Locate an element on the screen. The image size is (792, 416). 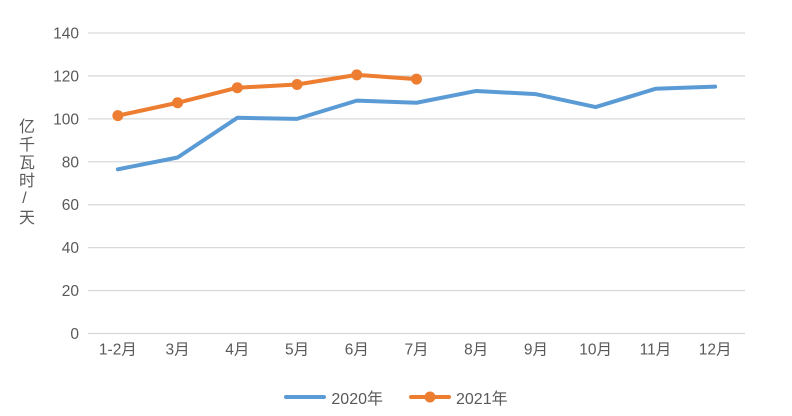
chart-legend: 2020年 2021年 is located at coordinates (396, 397).